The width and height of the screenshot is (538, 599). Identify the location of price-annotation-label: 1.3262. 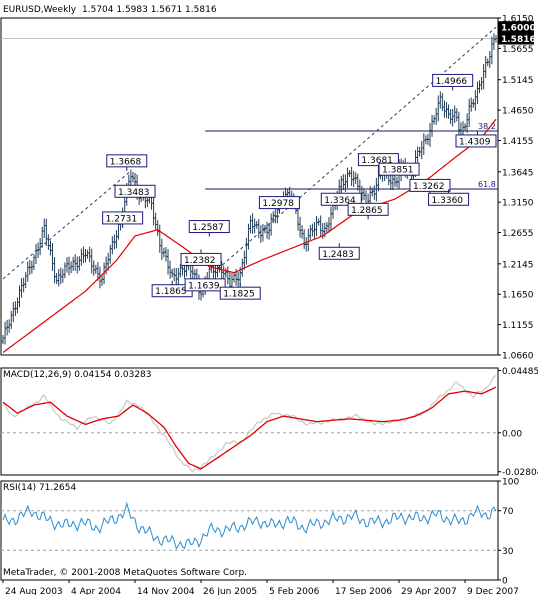
(429, 187).